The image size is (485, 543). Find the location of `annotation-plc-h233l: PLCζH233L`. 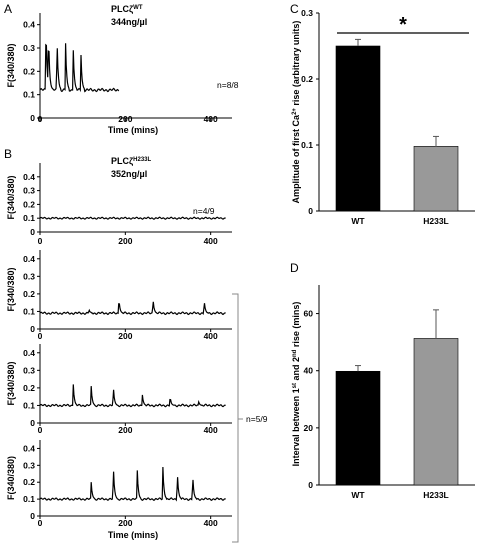

annotation-plc-h233l: PLCζH233L is located at coordinates (131, 161).